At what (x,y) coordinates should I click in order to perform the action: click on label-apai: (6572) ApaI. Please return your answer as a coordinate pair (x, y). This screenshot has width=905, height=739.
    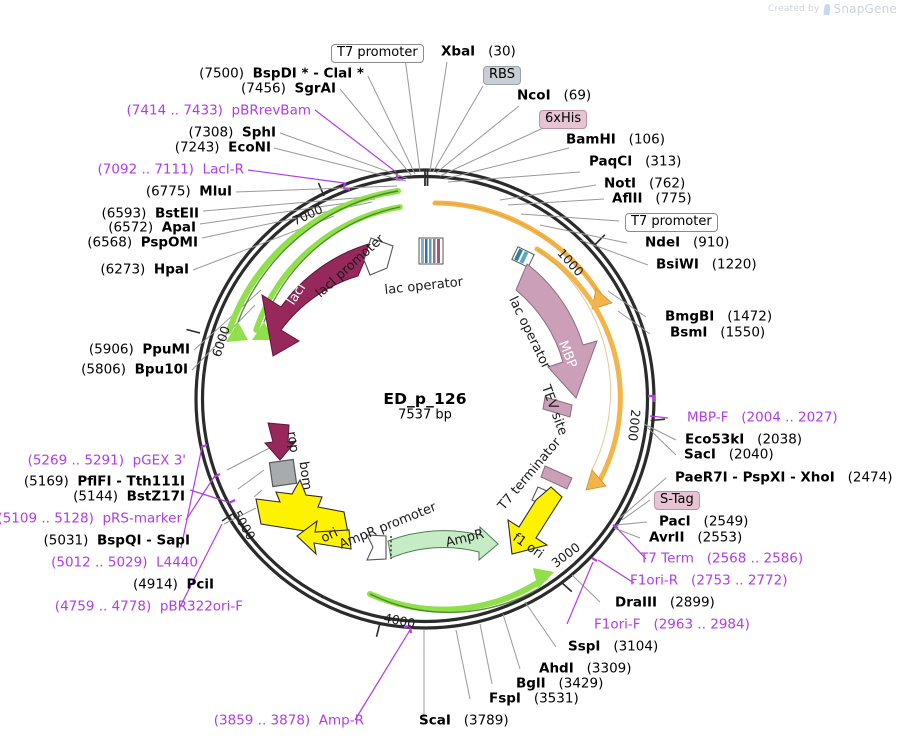
    Looking at the image, I should click on (152, 227).